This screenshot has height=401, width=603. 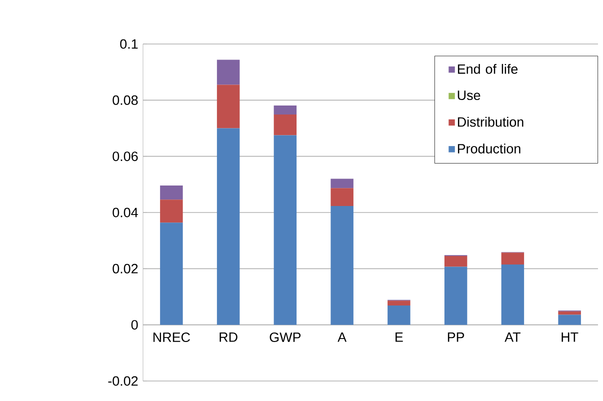 What do you see at coordinates (134, 325) in the screenshot?
I see `y-tick-label: 0` at bounding box center [134, 325].